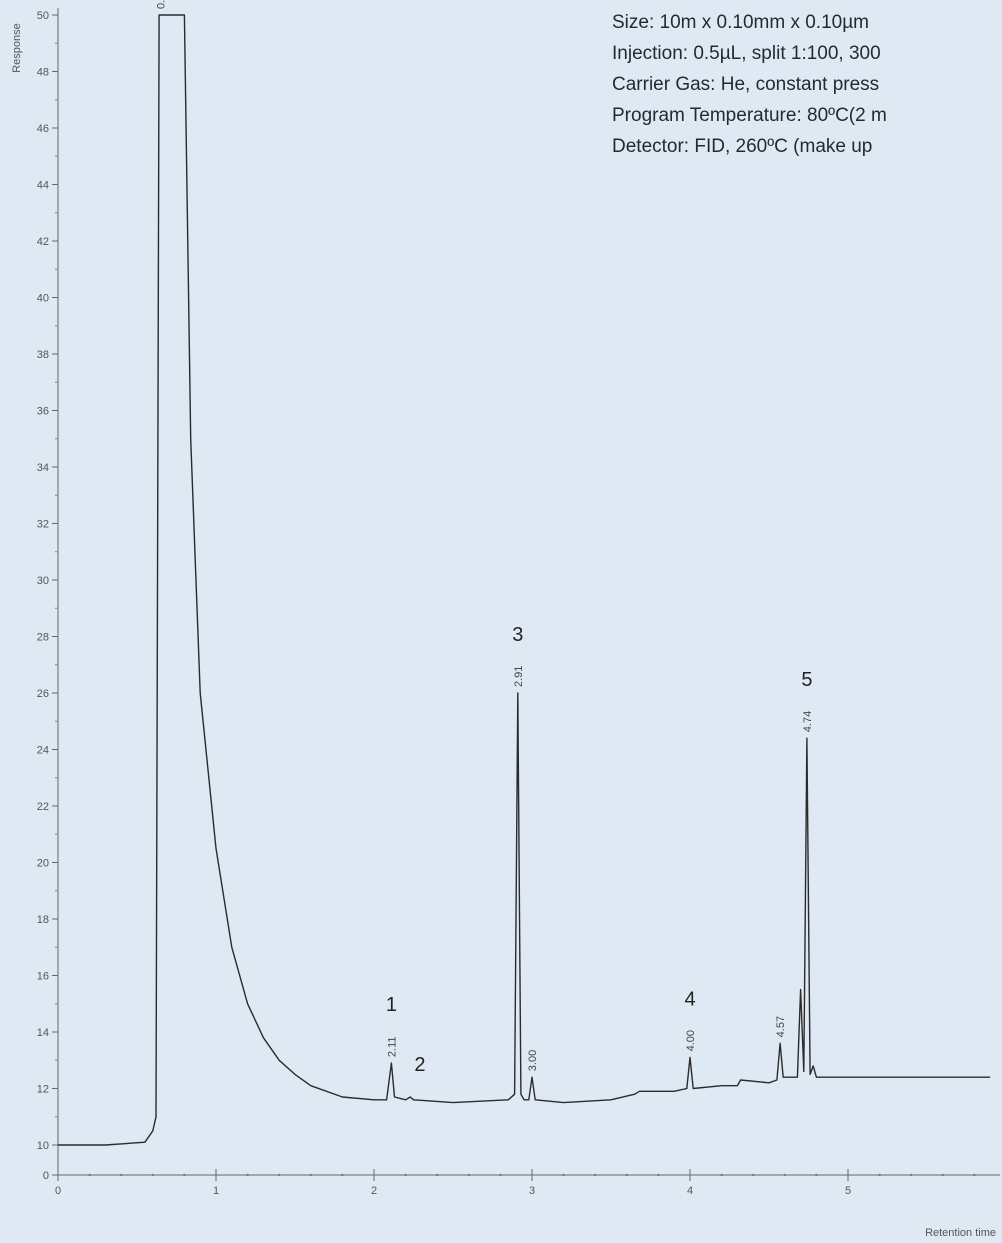 This screenshot has width=1002, height=1243. Describe the element at coordinates (689, 999) in the screenshot. I see `peak-number: 4` at that location.